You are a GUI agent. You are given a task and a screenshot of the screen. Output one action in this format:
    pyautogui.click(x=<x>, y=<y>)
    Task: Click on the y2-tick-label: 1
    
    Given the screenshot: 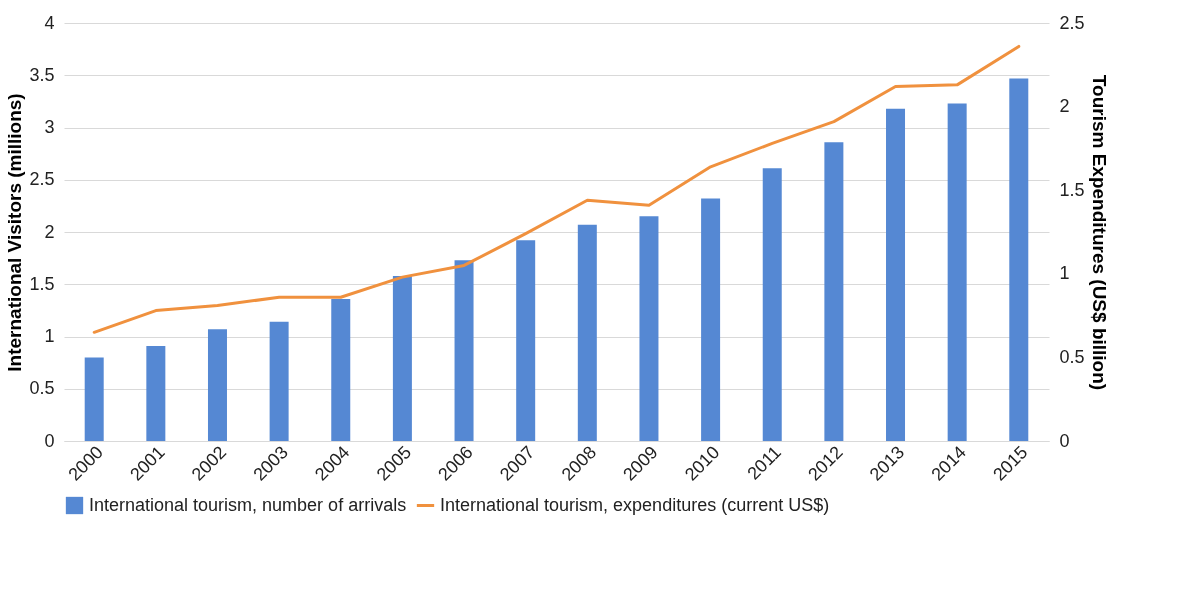 What is the action you would take?
    pyautogui.click(x=1064, y=273)
    